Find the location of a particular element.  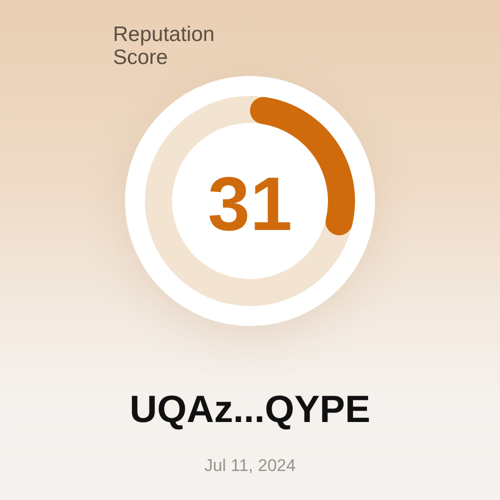

text: 31 is located at coordinates (250, 204).